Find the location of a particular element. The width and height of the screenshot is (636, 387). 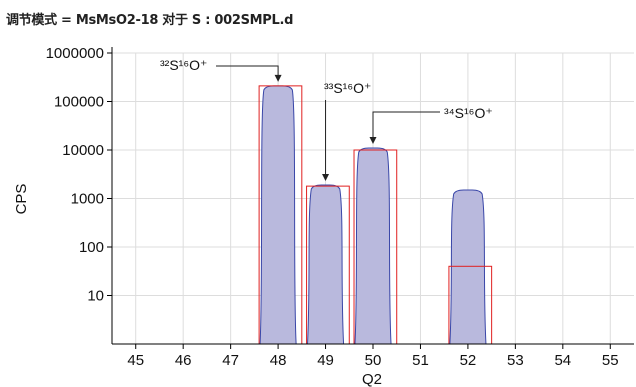

x-tick-label: 52 is located at coordinates (468, 360).